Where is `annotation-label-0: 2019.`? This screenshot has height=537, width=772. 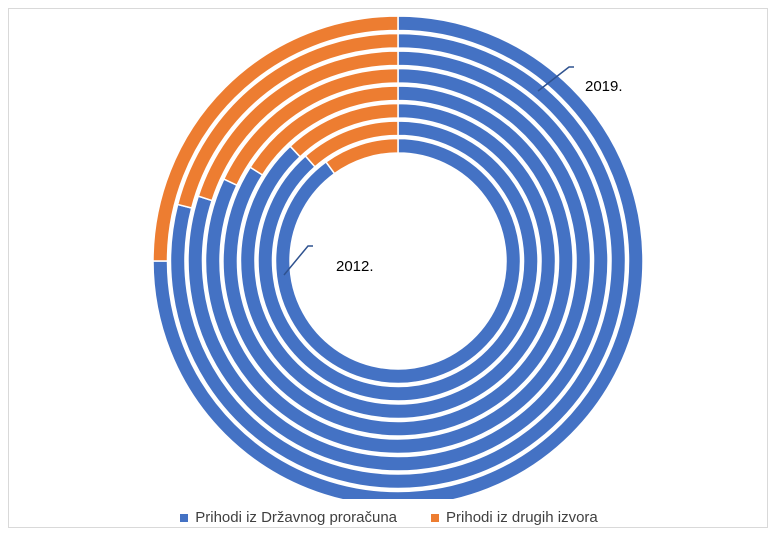
annotation-label-0: 2019. is located at coordinates (604, 86).